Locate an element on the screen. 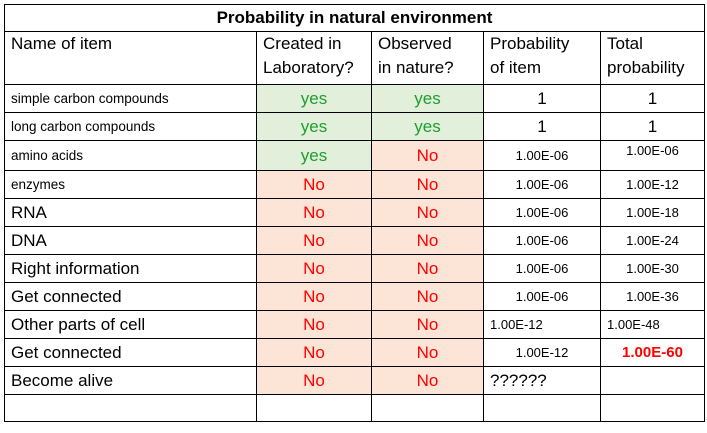  empty-row is located at coordinates (354, 408).